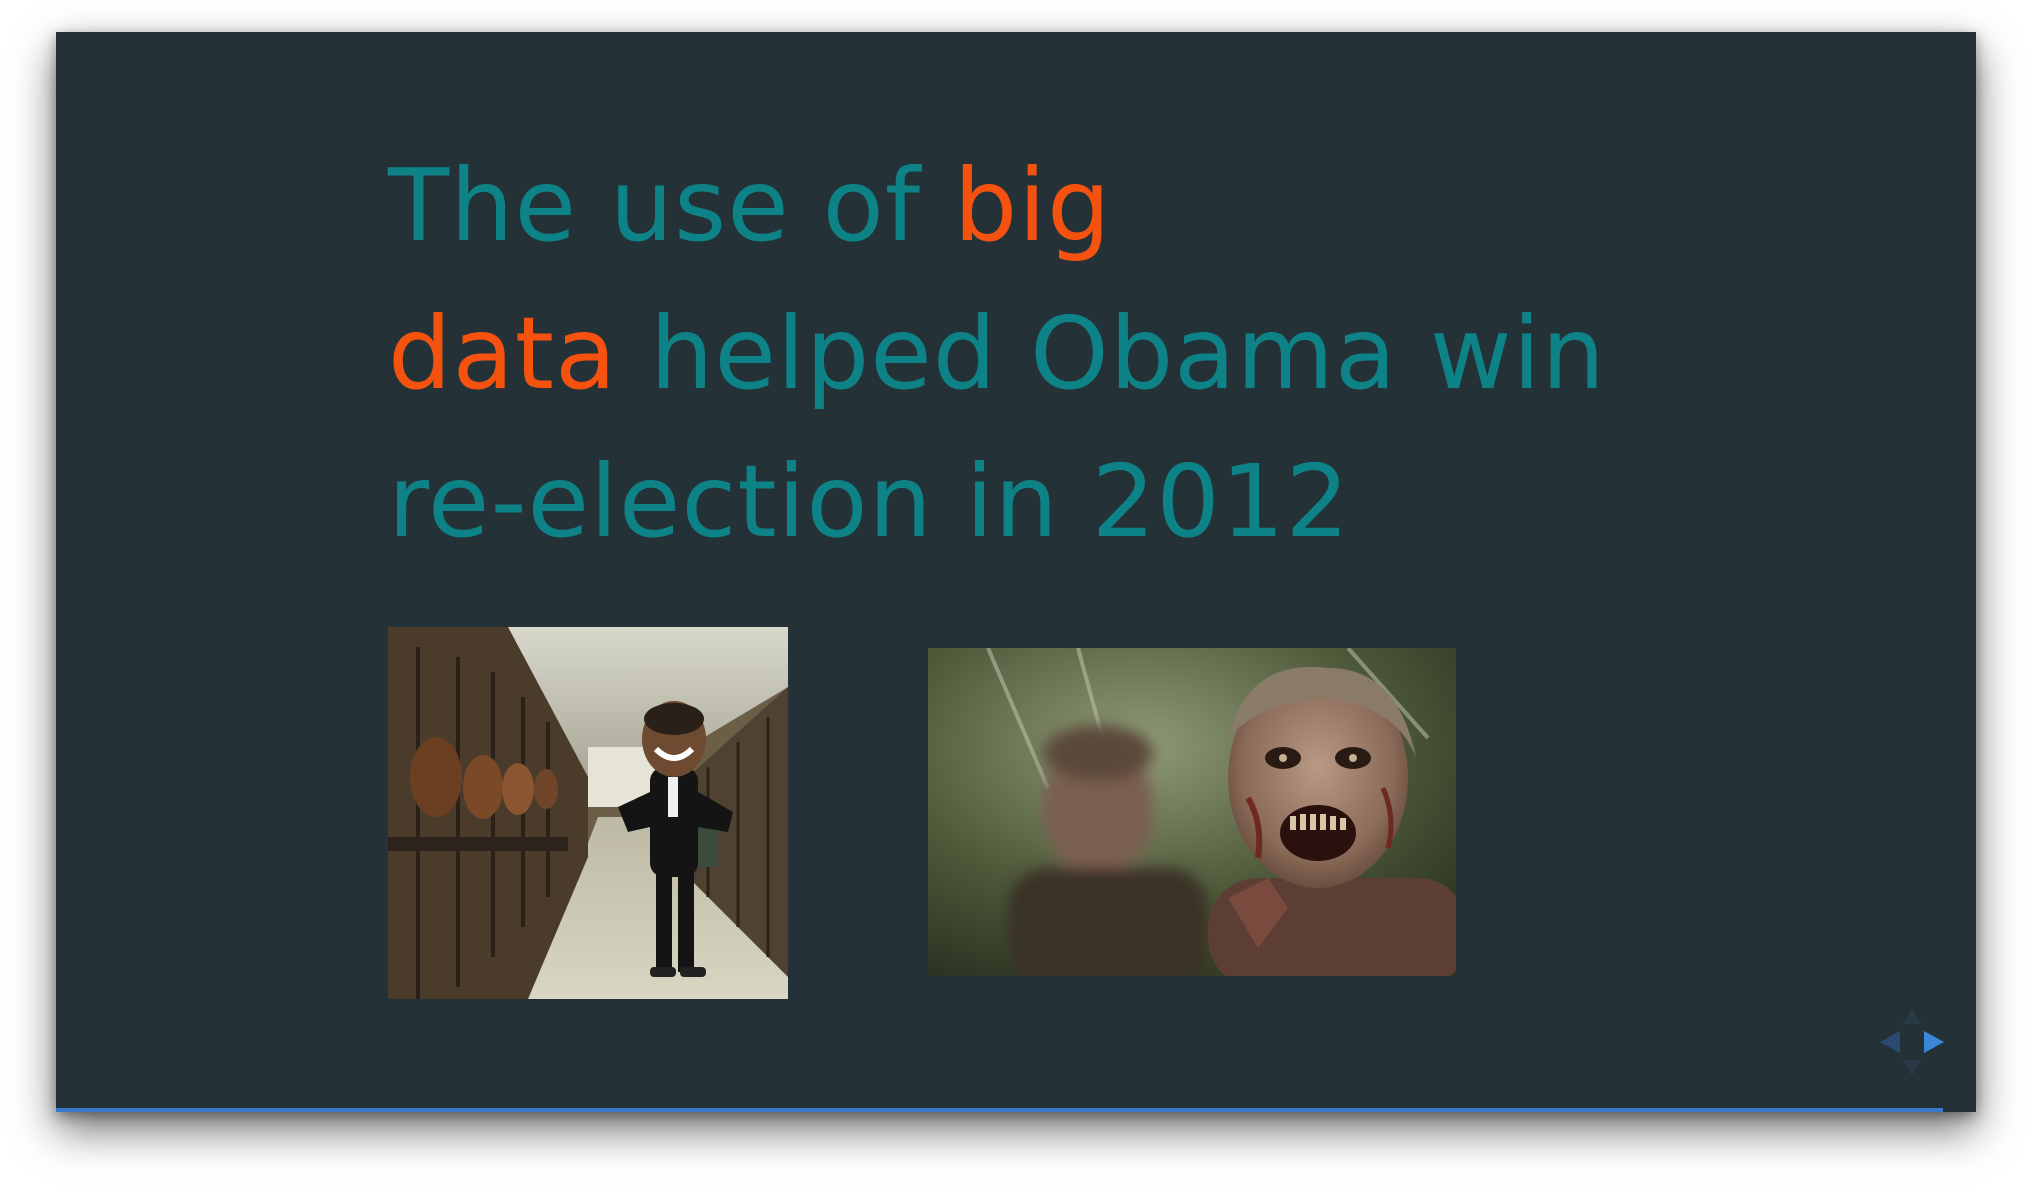 Image resolution: width=2032 pixels, height=1192 pixels. I want to click on triangle-up-icon, so click(1912, 1016).